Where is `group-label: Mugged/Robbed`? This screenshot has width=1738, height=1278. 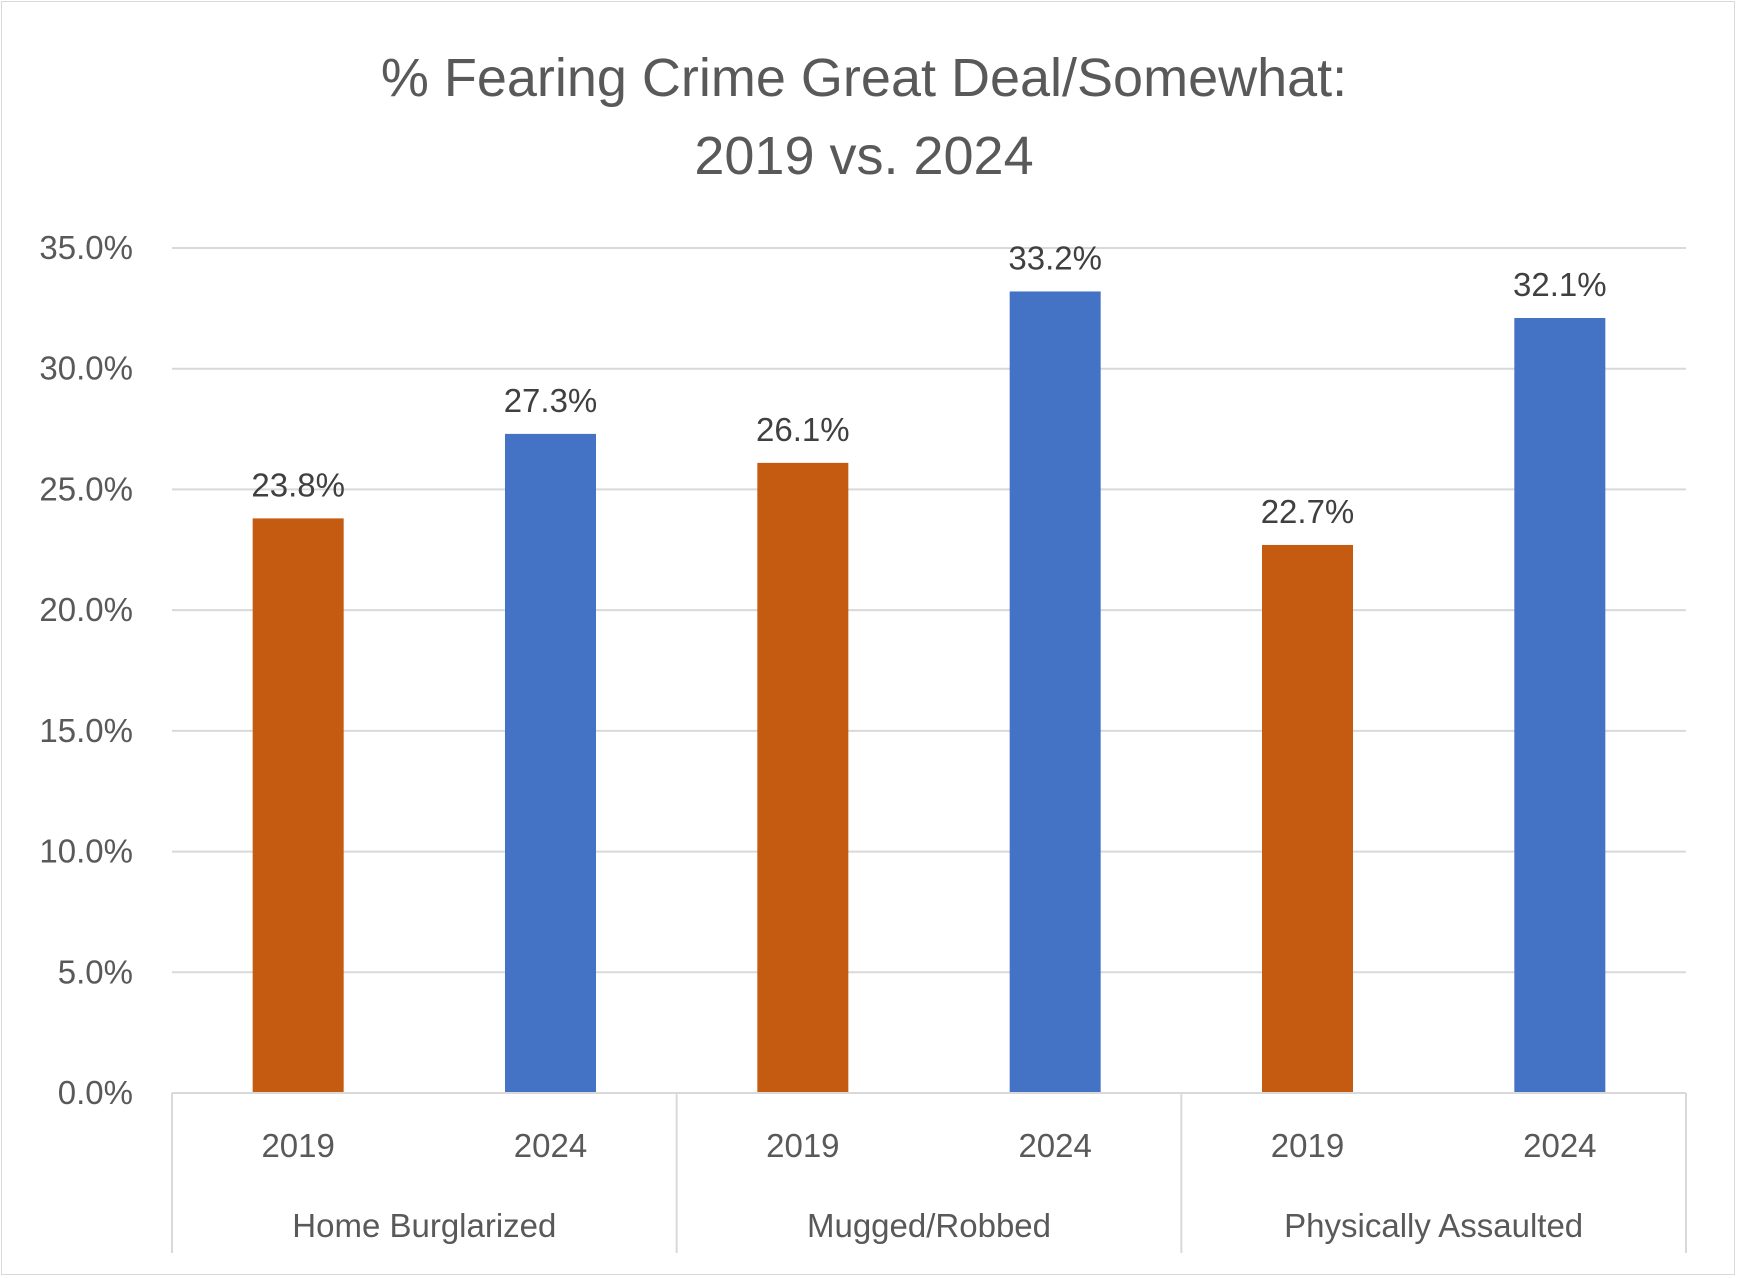 group-label: Mugged/Robbed is located at coordinates (929, 1225).